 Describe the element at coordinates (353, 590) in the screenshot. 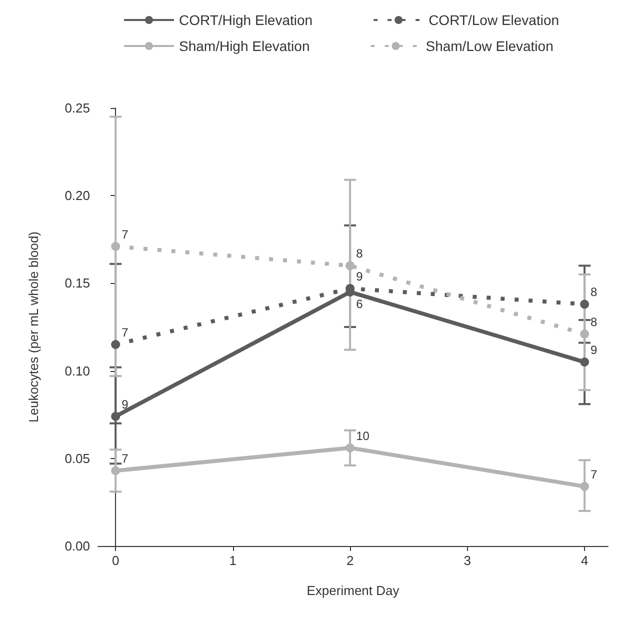

I see `x-axis-title: Experiment Day` at that location.